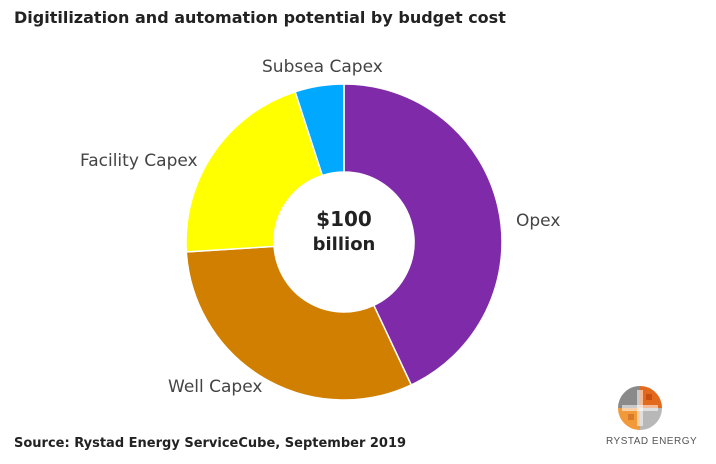  I want to click on slice-label-subsea-capex: Subsea Capex, so click(322, 67).